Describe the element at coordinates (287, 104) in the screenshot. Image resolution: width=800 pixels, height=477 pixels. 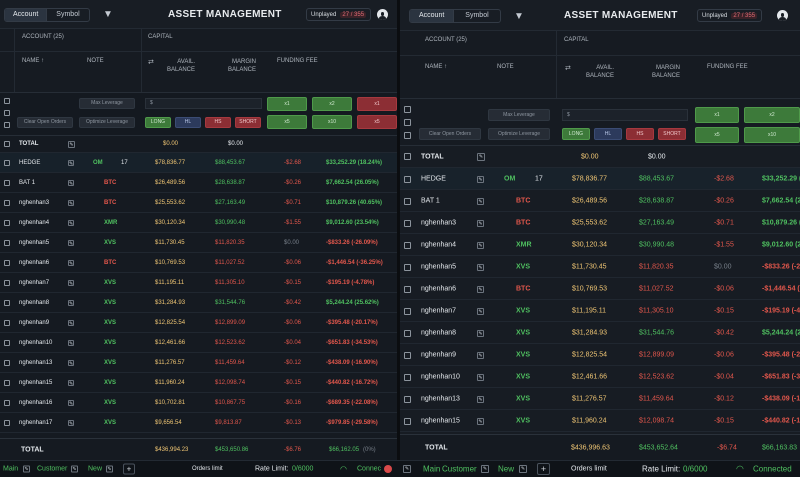
I see `x1-long-button: x1` at that location.